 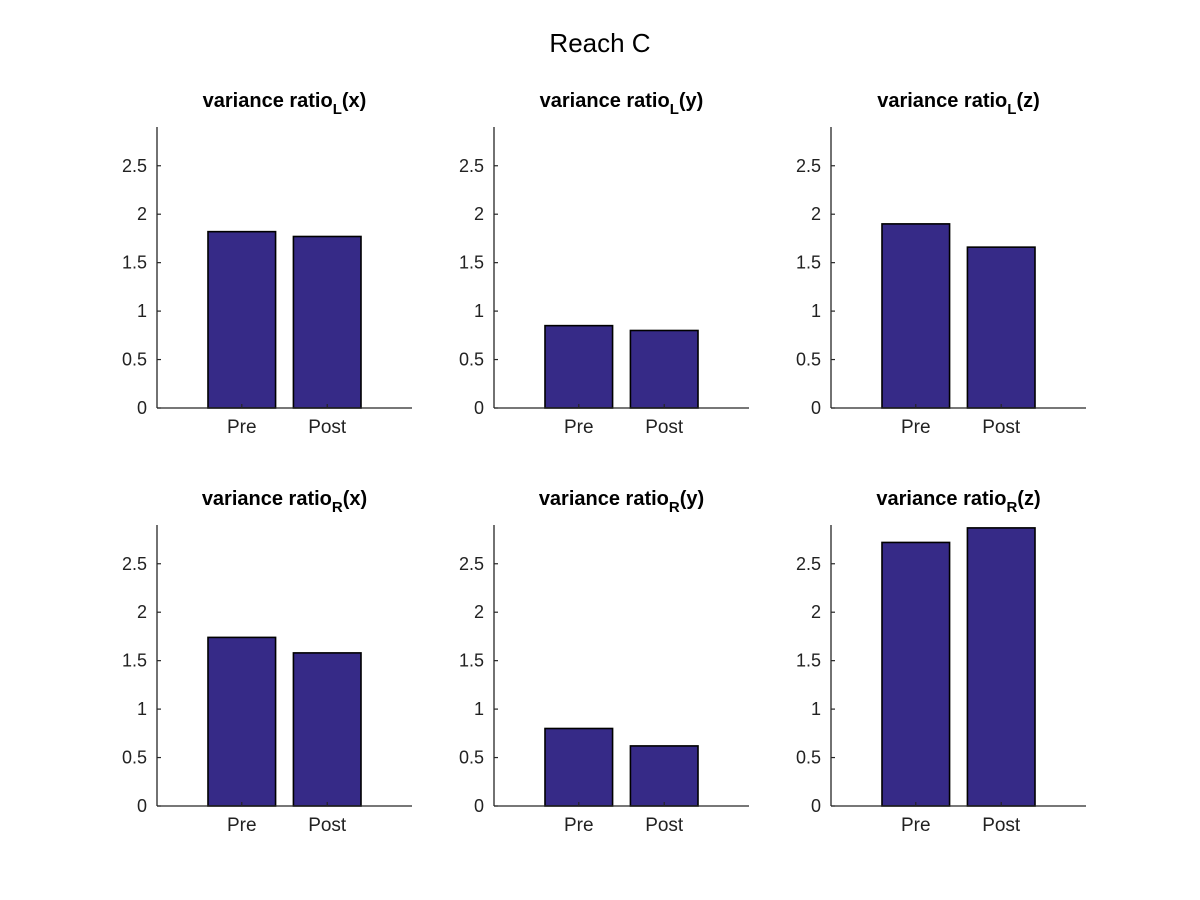 I want to click on subplot-title: variance ratioR(z), so click(x=958, y=502).